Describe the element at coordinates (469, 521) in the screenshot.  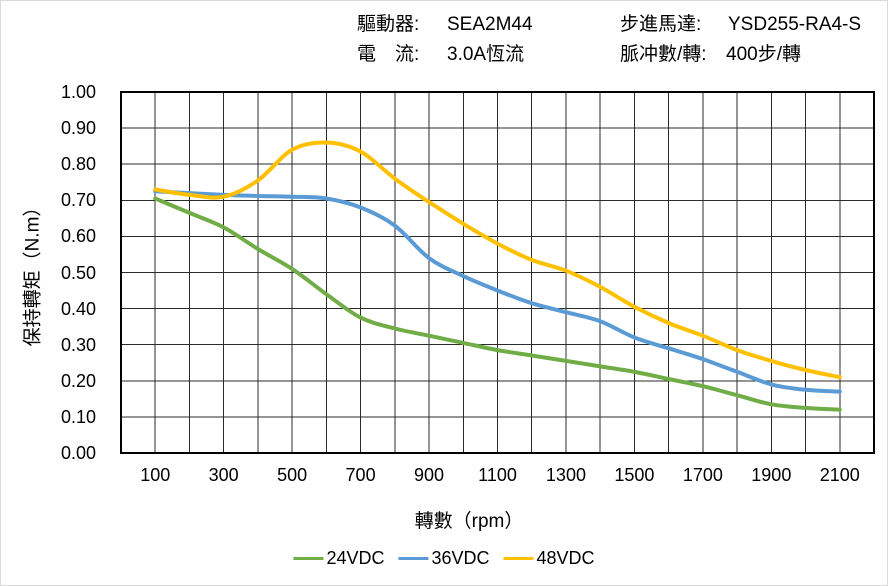
I see `x-axis-title: 轉數（rpm）` at that location.